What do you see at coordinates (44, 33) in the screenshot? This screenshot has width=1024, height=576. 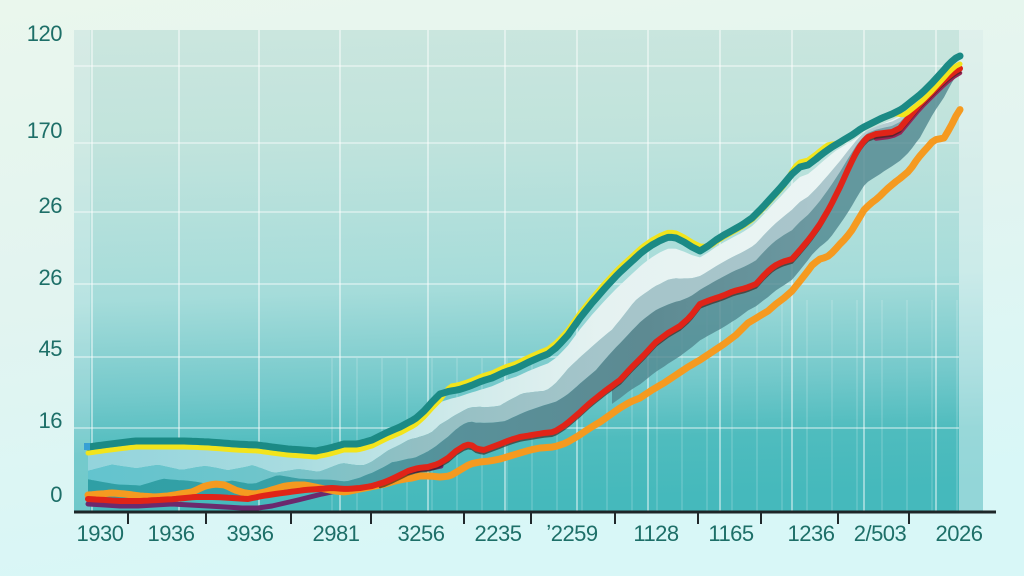 I see `svg-text: 120` at bounding box center [44, 33].